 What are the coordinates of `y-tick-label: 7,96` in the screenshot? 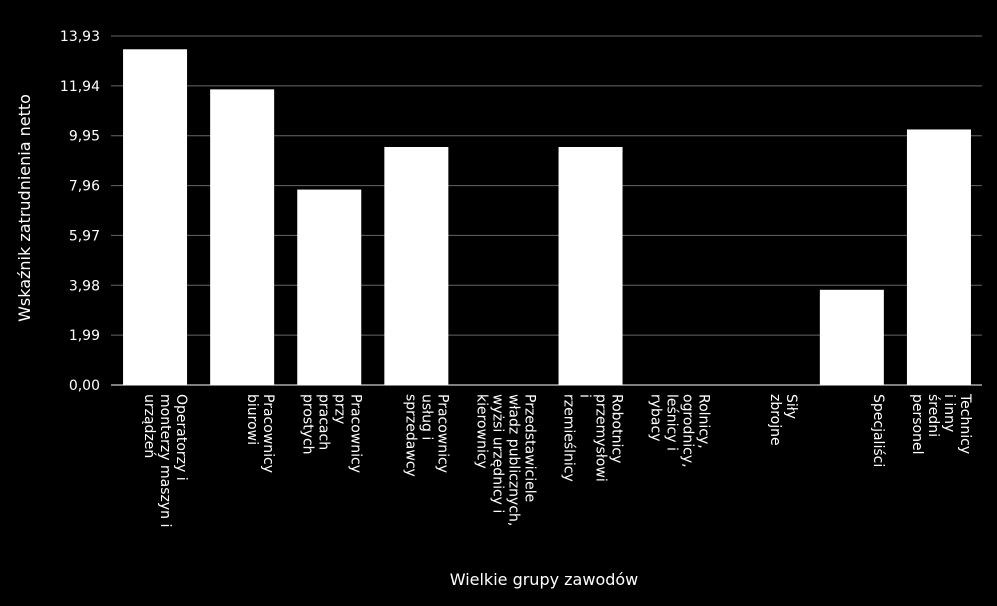 It's located at (84, 187).